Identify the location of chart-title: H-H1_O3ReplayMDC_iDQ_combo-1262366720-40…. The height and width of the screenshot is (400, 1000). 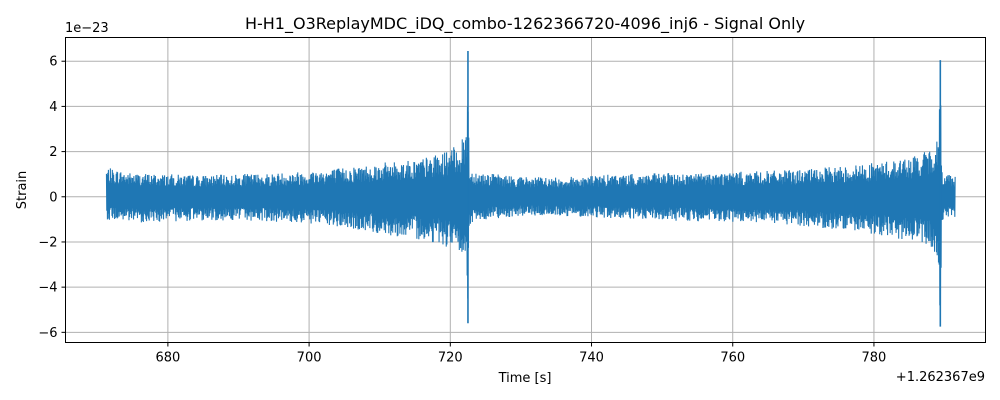
(525, 24).